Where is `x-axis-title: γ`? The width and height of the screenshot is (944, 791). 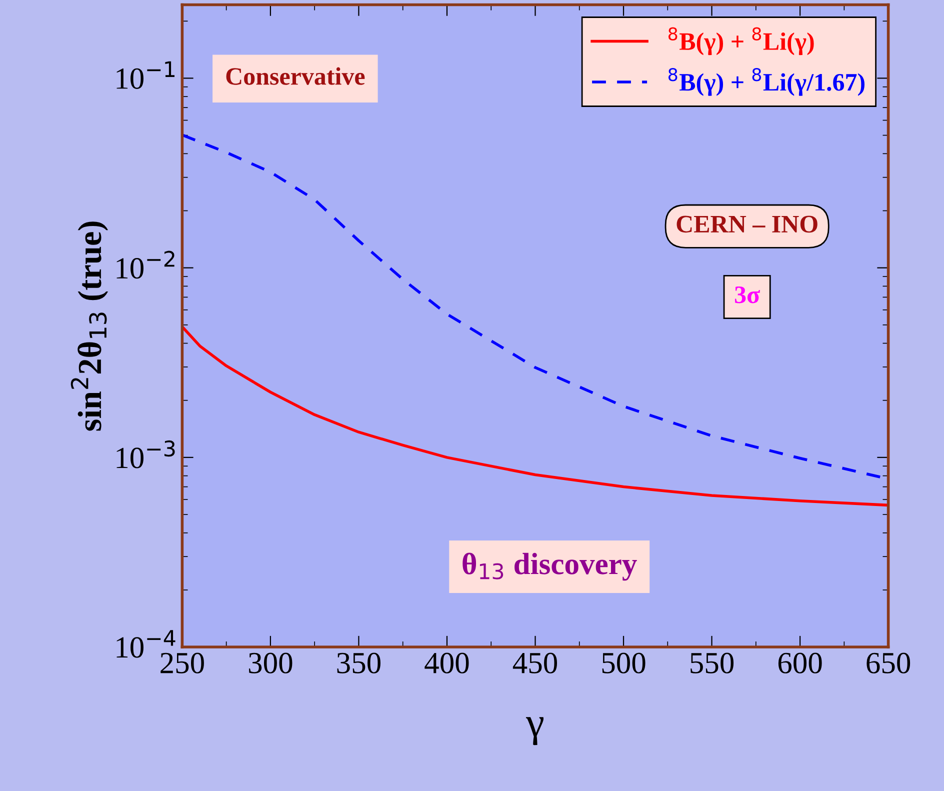 x-axis-title: γ is located at coordinates (535, 731).